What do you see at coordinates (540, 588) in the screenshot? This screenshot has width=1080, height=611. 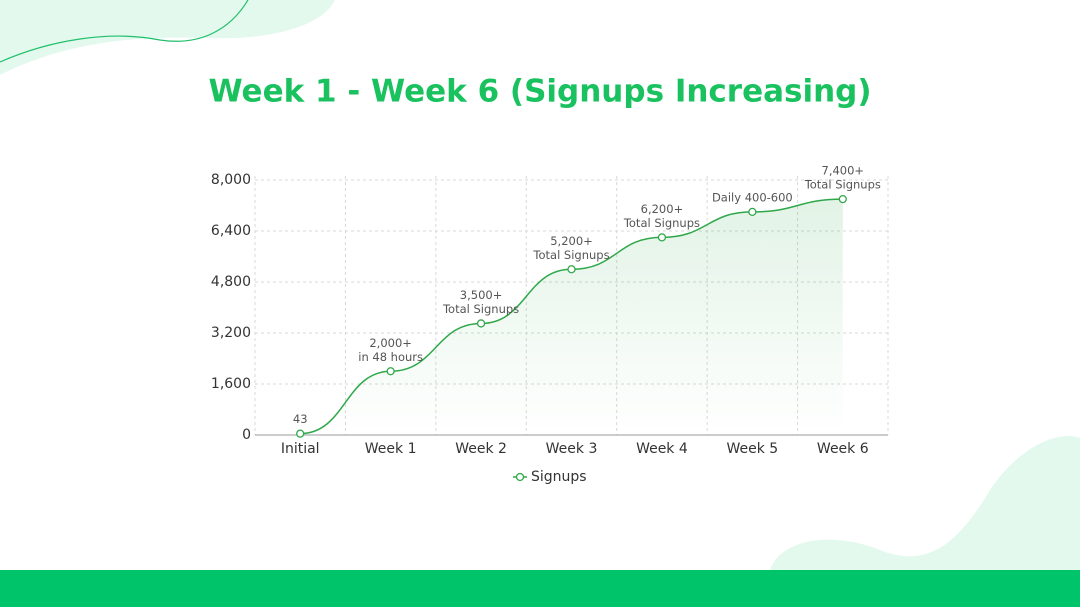 I see `footer-bar` at bounding box center [540, 588].